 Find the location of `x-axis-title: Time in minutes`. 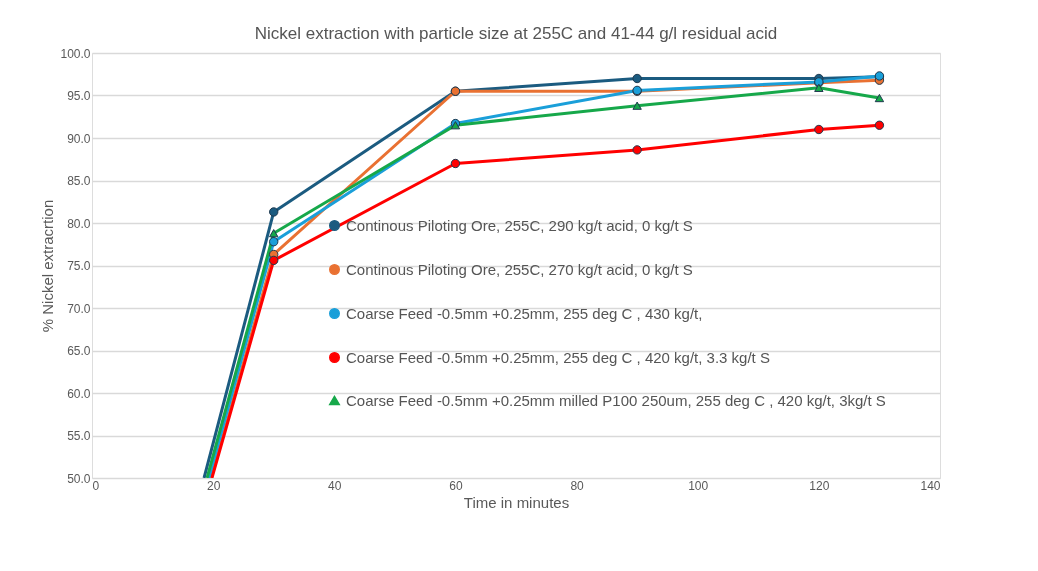

x-axis-title: Time in minutes is located at coordinates (516, 502).